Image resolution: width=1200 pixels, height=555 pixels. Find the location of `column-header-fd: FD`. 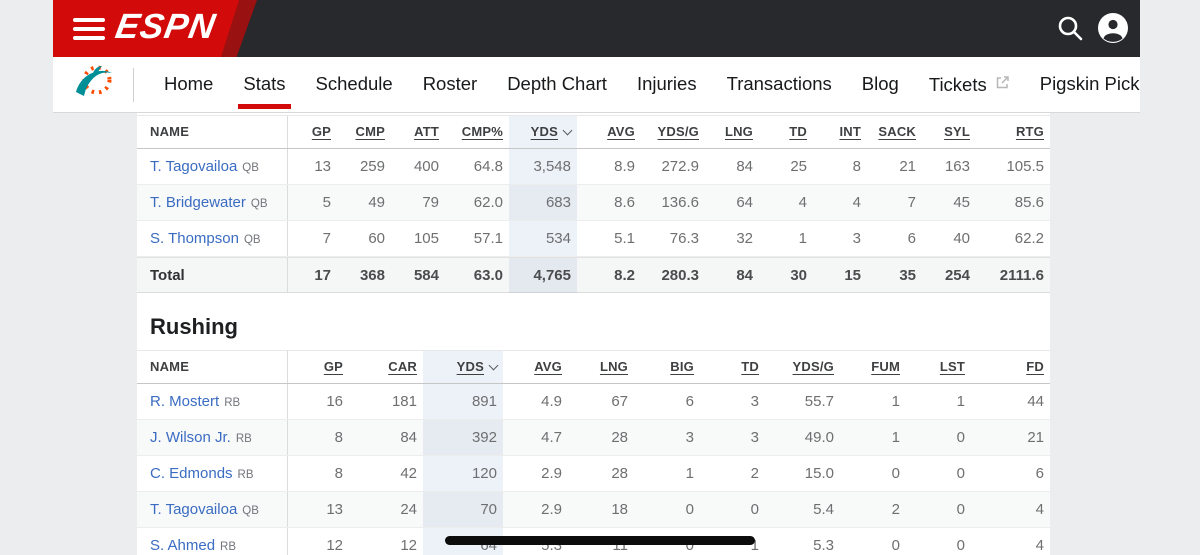

column-header-fd: FD is located at coordinates (1035, 366).